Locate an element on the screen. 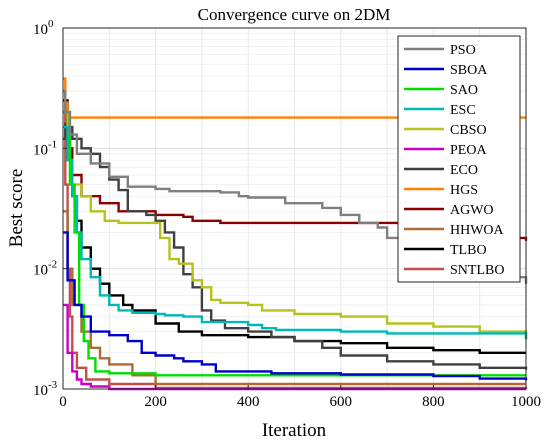  legend-box is located at coordinates (459, 159).